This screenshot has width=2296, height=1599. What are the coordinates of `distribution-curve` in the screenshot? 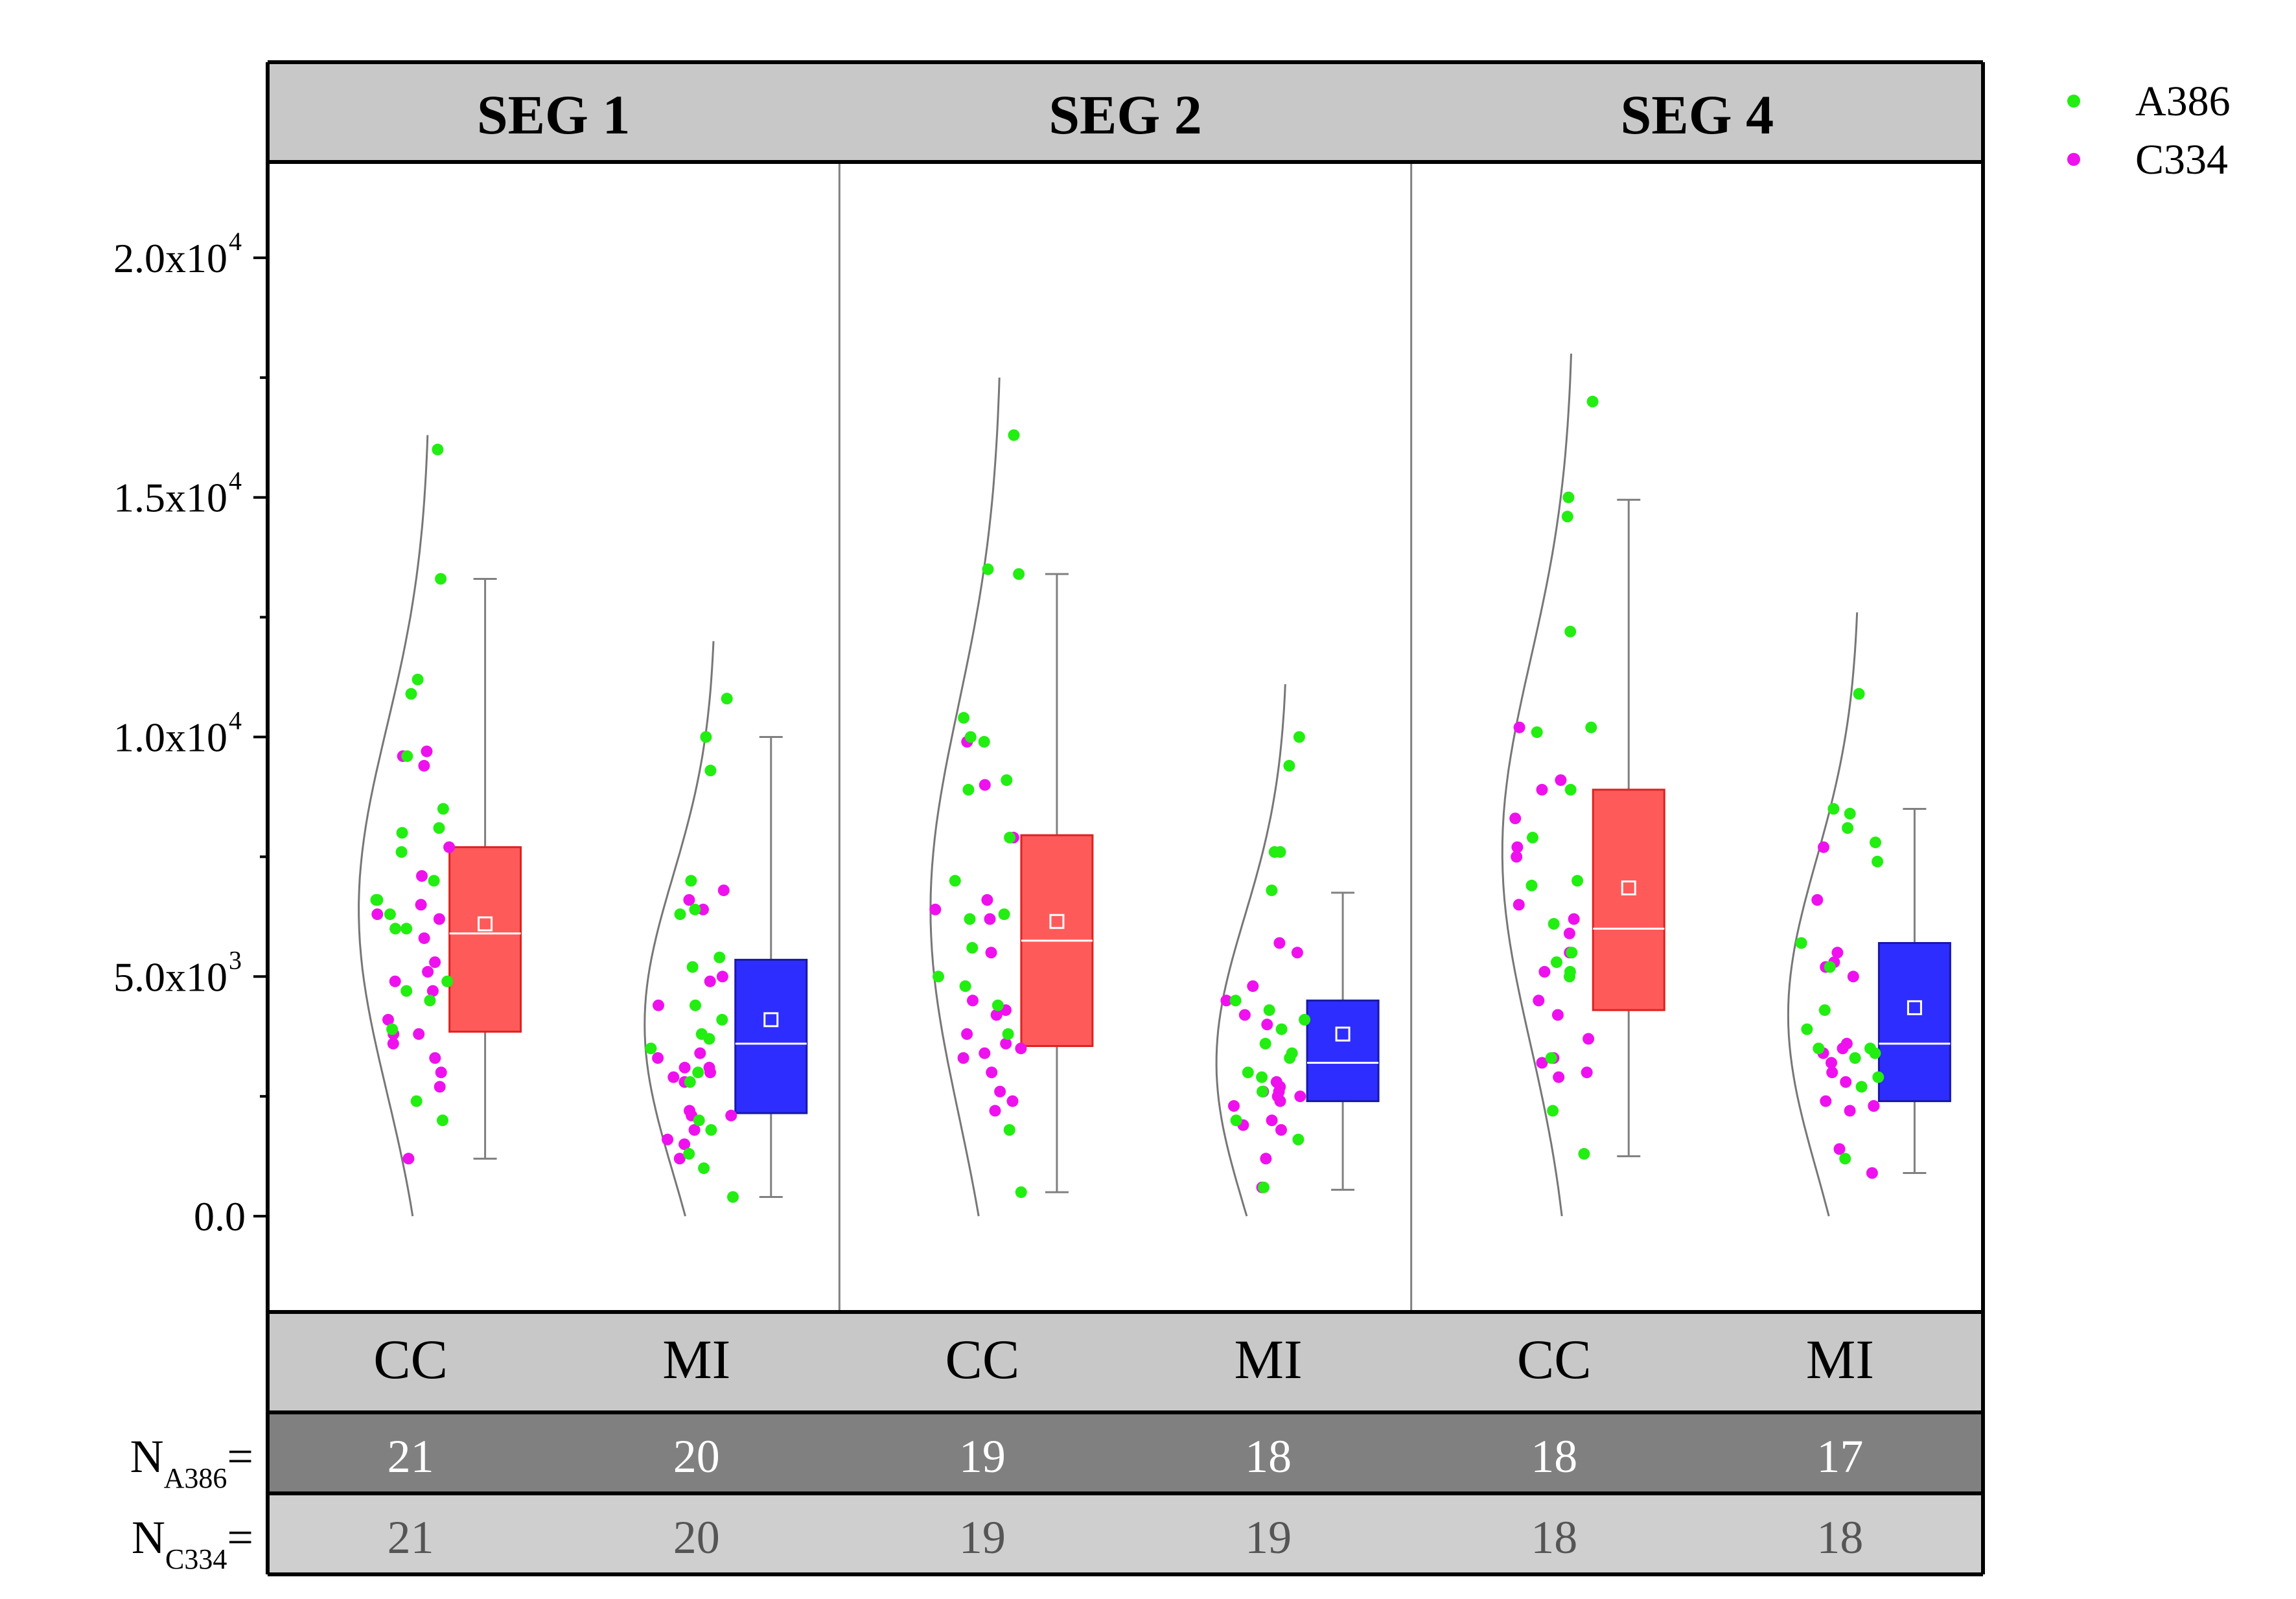 It's located at (1536, 785).